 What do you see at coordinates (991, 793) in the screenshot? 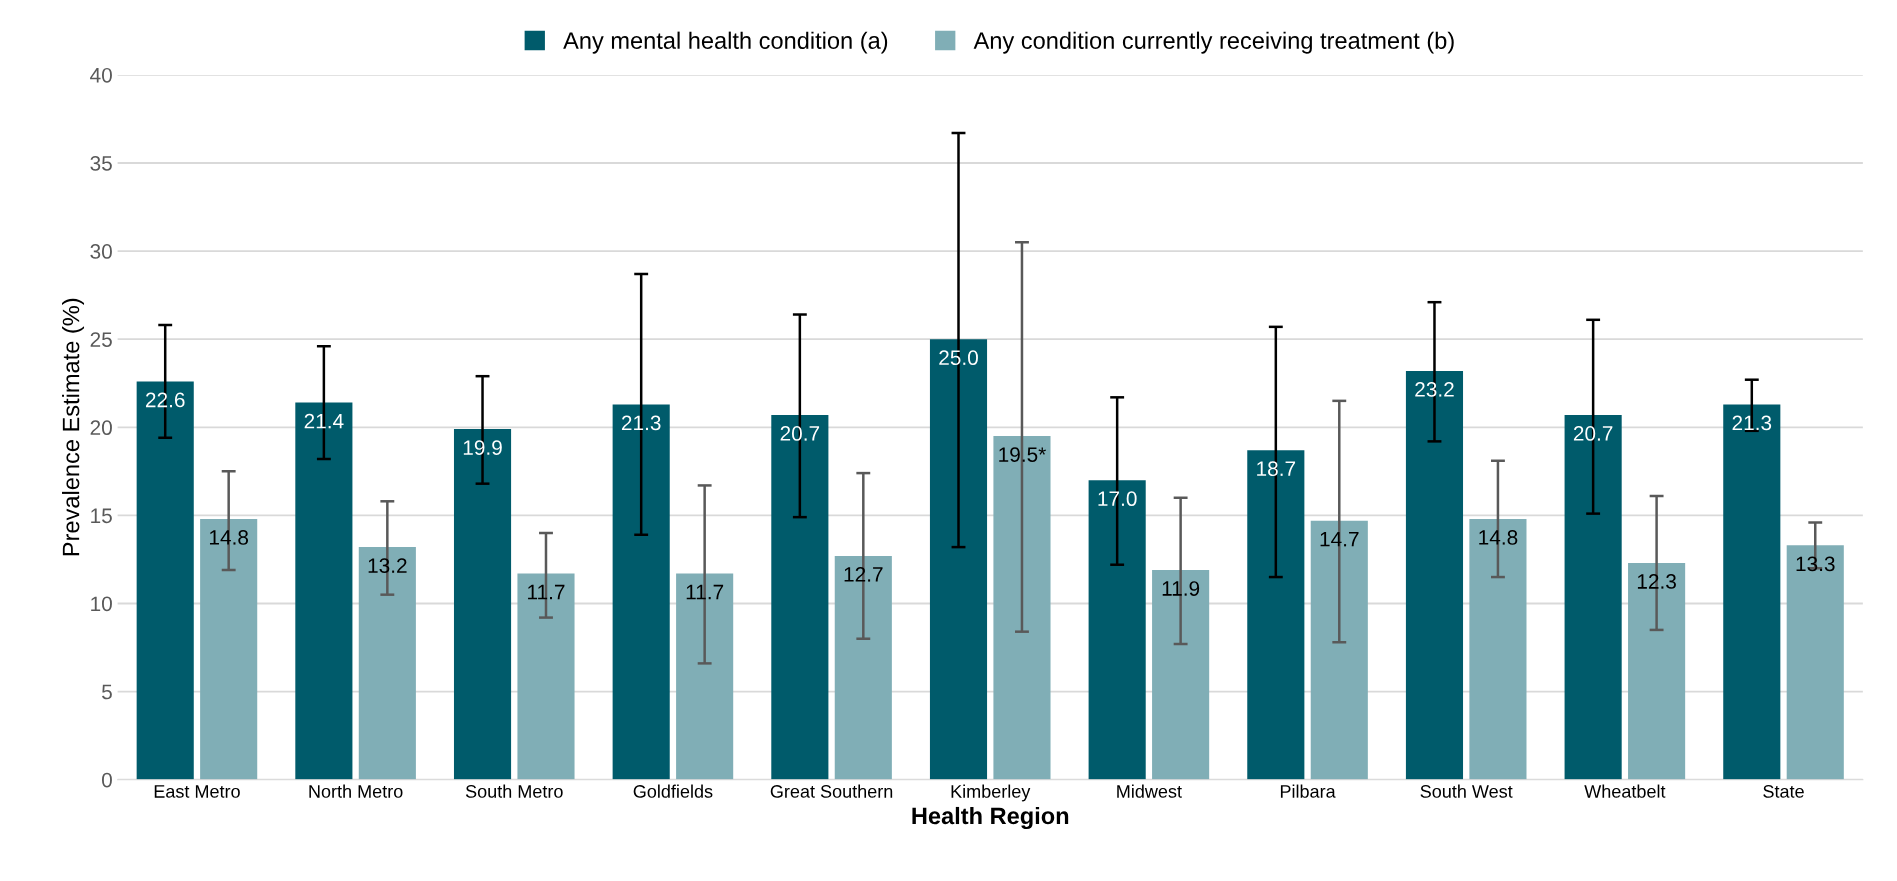
I see `x-tick-label: Kimberley` at bounding box center [991, 793].